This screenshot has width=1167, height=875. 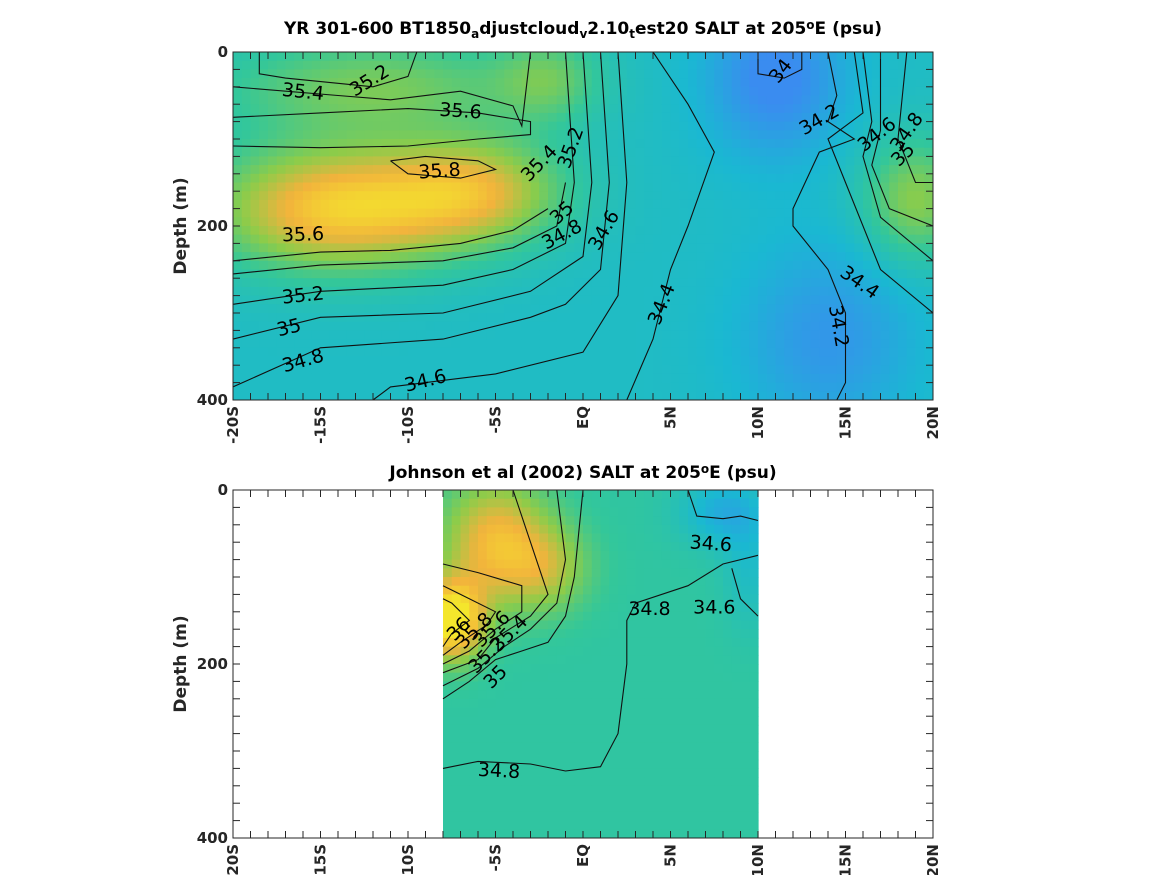 I want to click on johnson-contour-label: 34.8, so click(x=498, y=771).